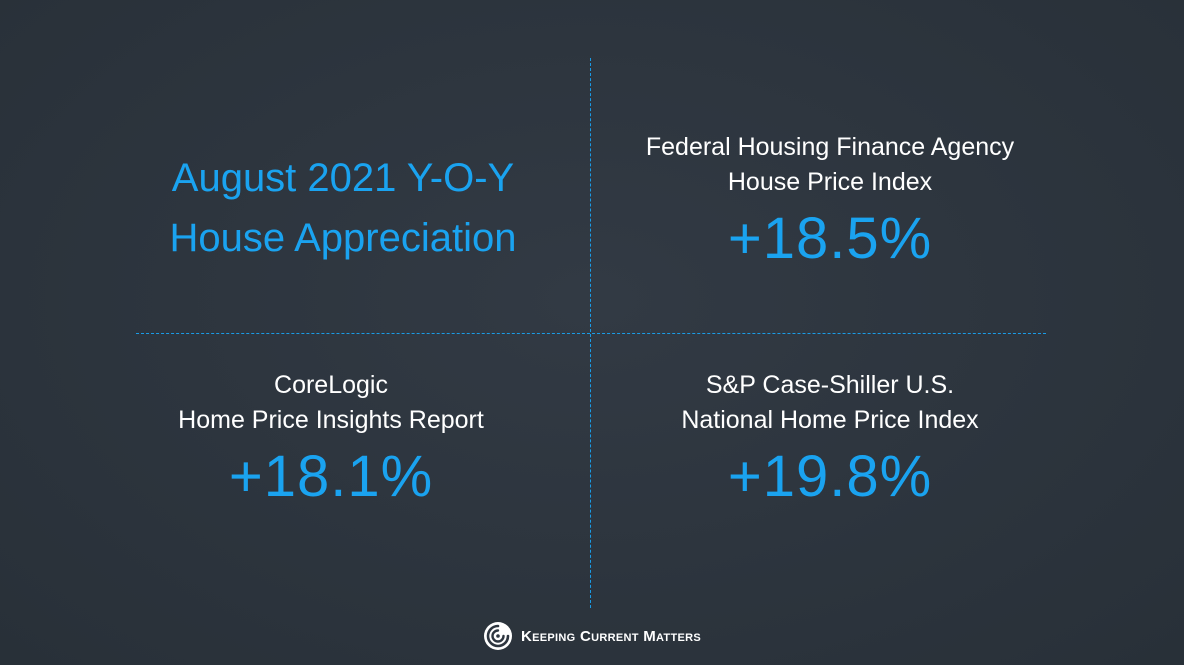 The width and height of the screenshot is (1184, 665). I want to click on horizontal-divider, so click(591, 333).